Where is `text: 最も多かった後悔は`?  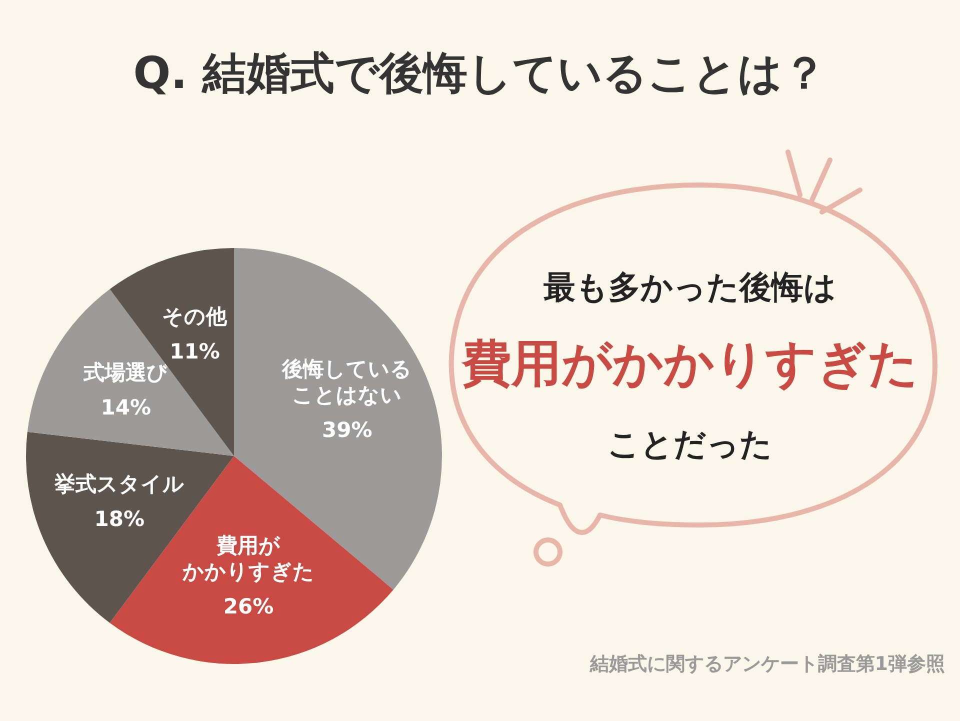
text: 最も多かった後悔は is located at coordinates (690, 287).